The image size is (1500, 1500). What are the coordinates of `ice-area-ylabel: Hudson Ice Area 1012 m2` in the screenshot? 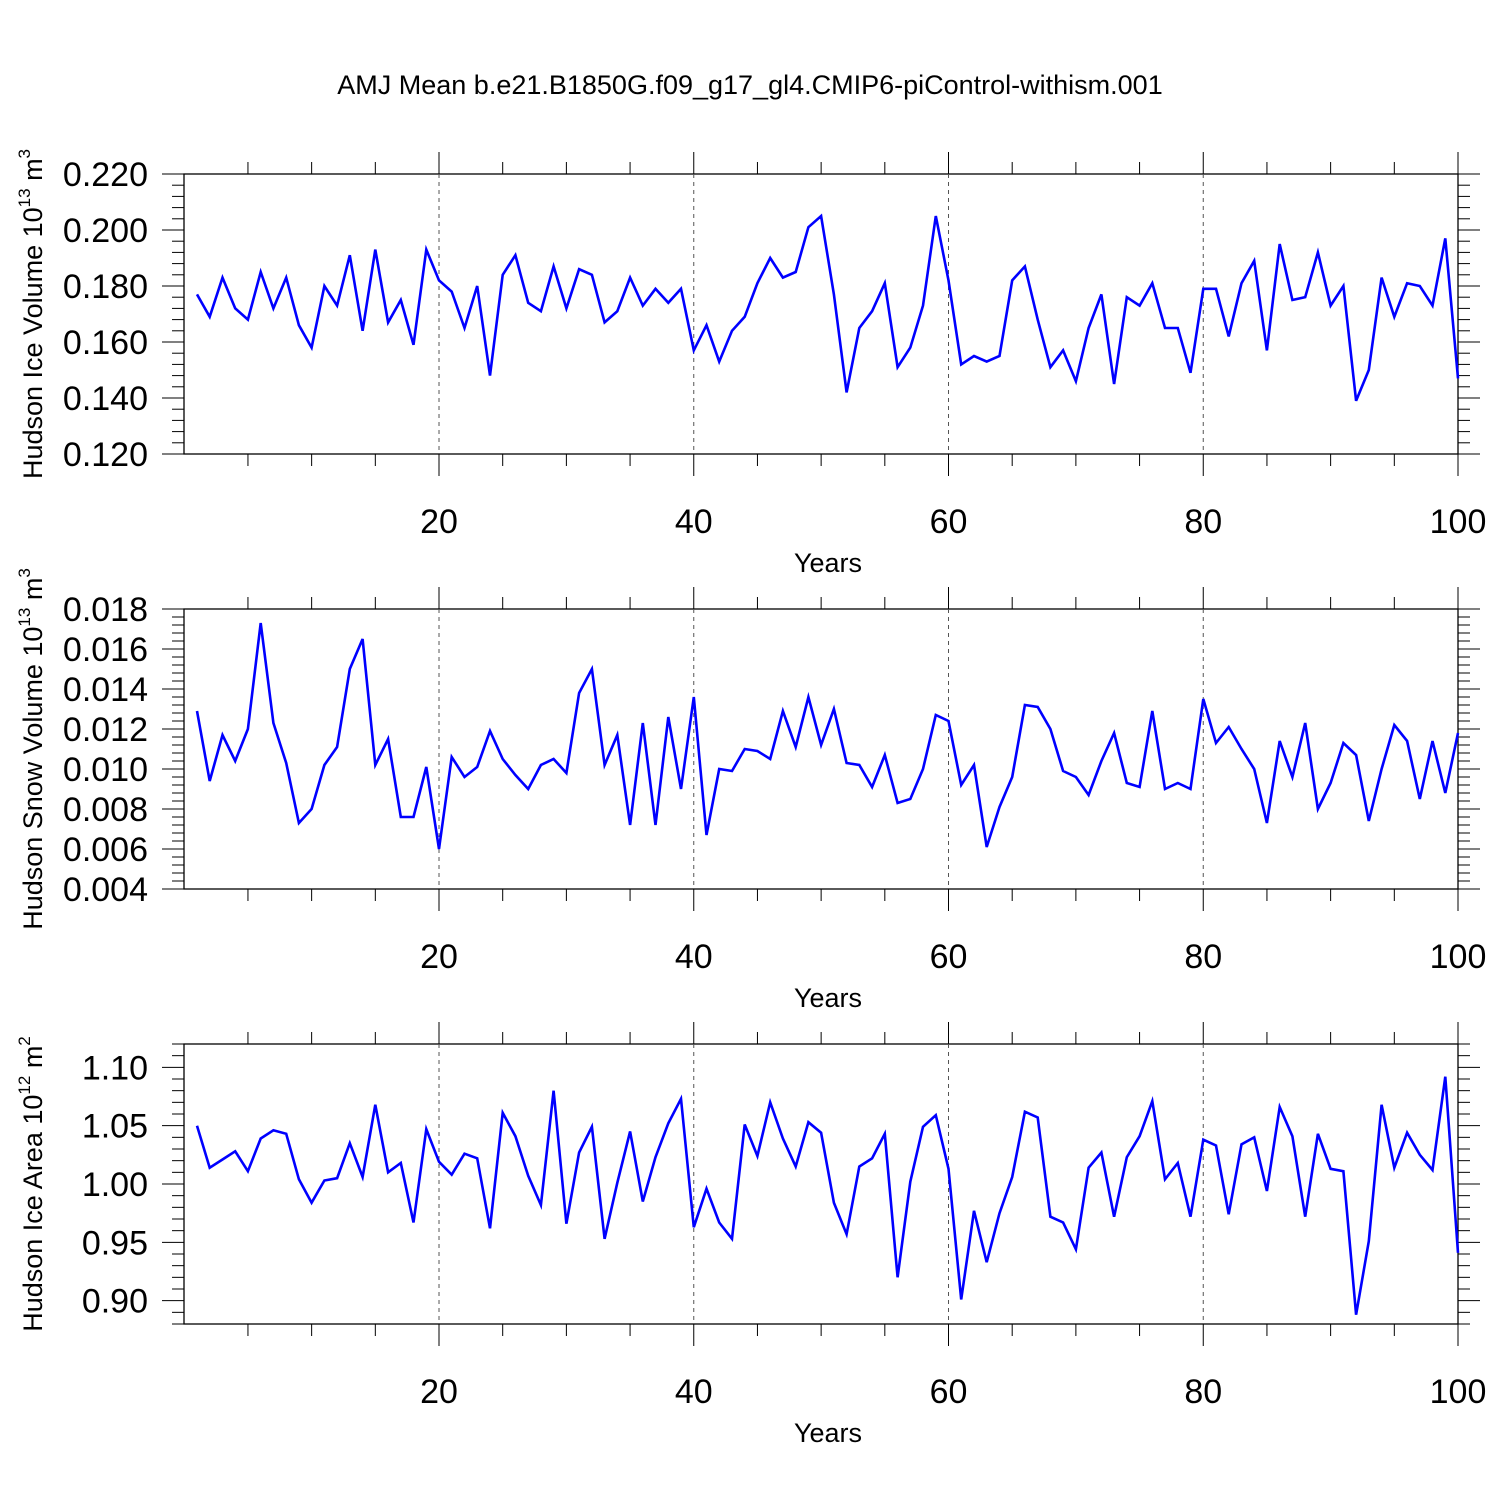 It's located at (31, 1184).